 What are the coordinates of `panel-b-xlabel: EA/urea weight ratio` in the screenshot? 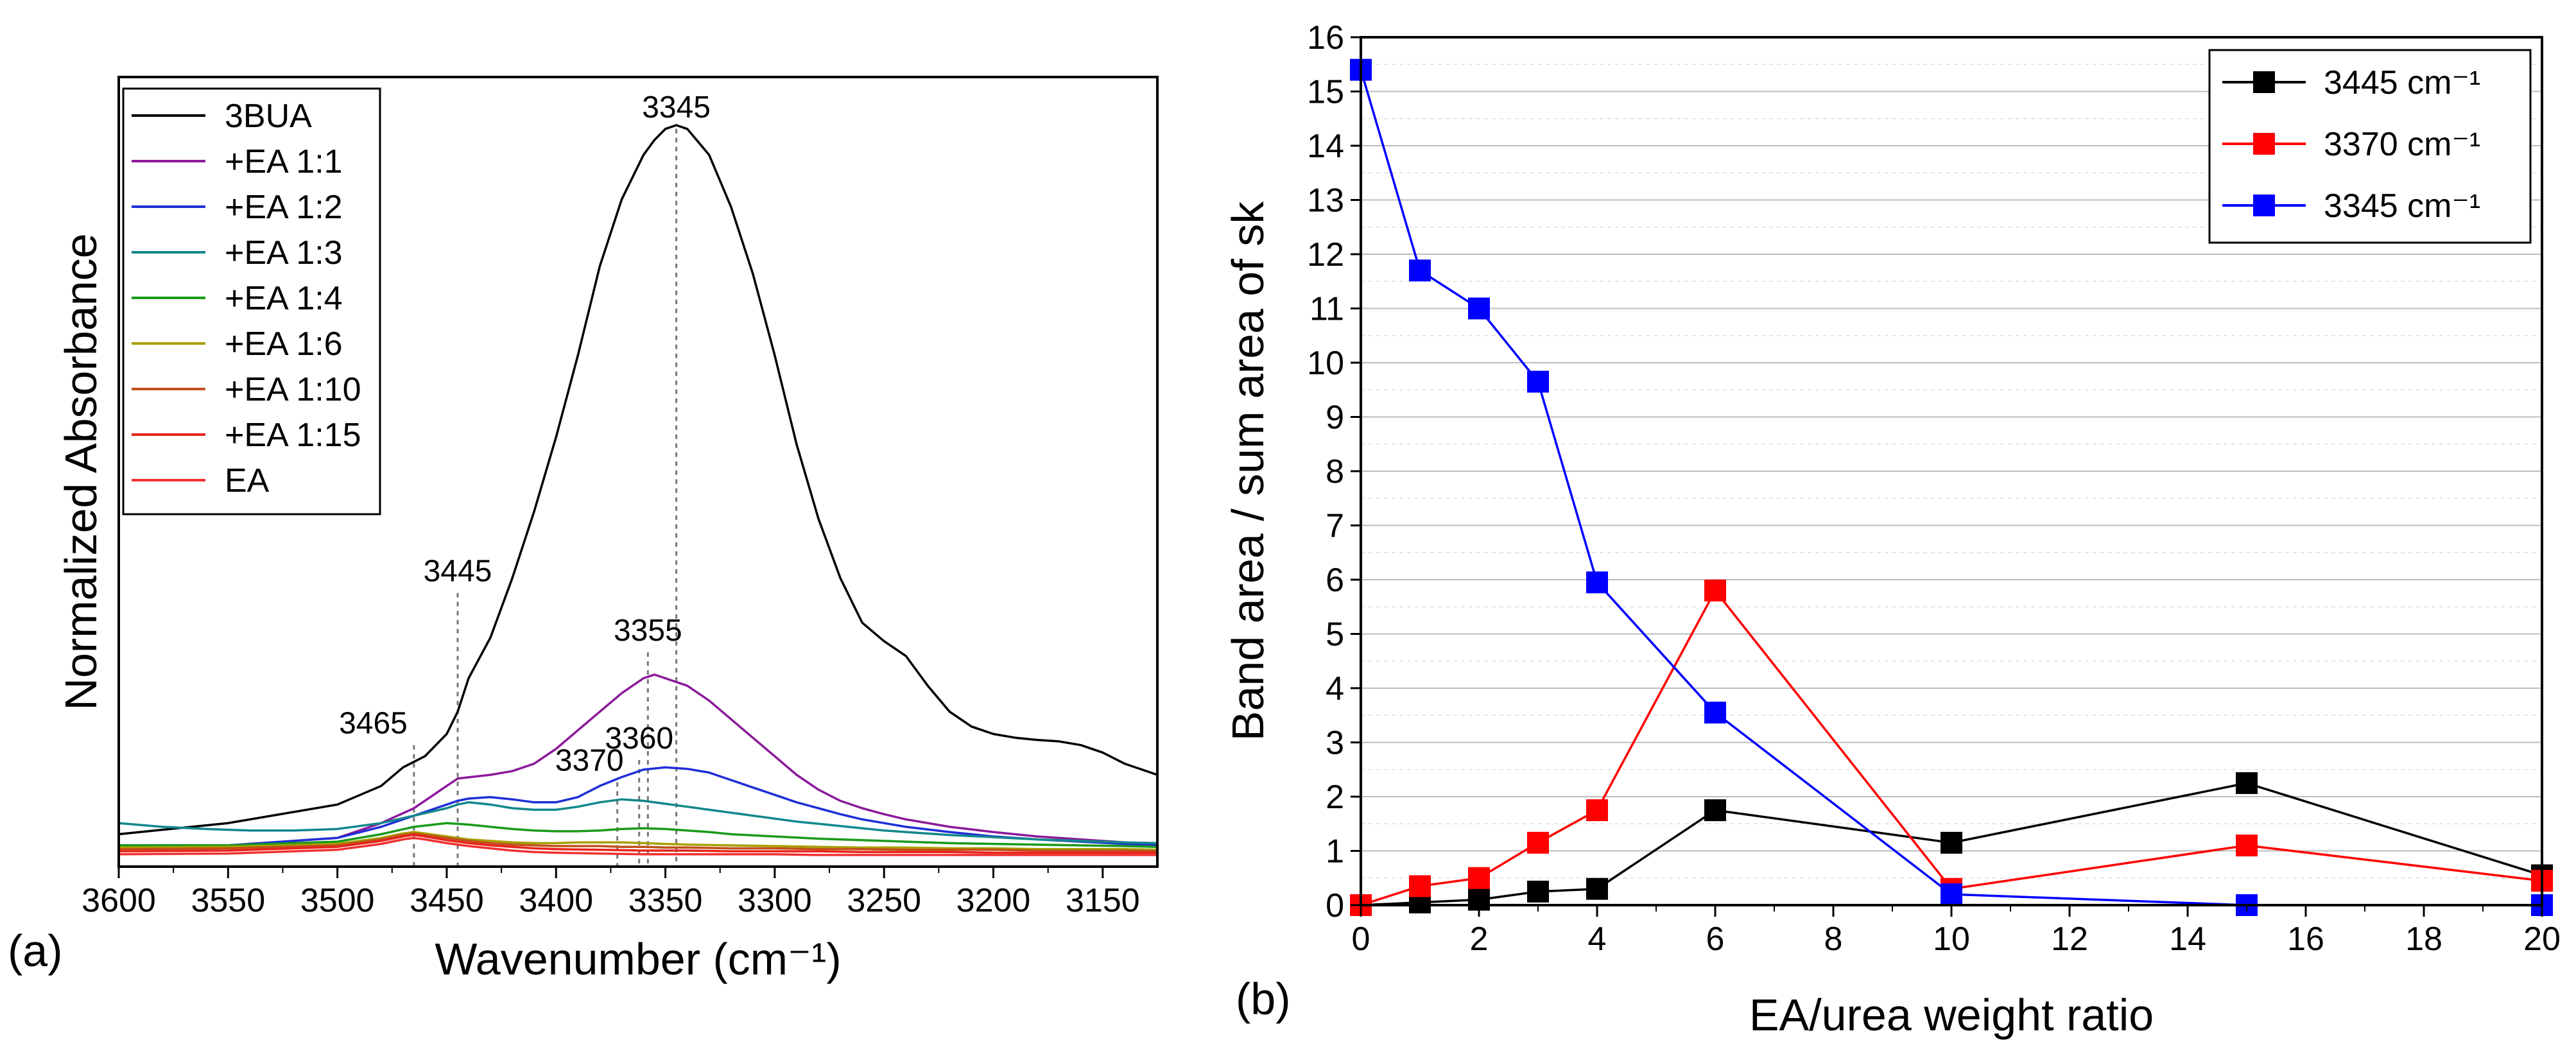 It's located at (1952, 1015).